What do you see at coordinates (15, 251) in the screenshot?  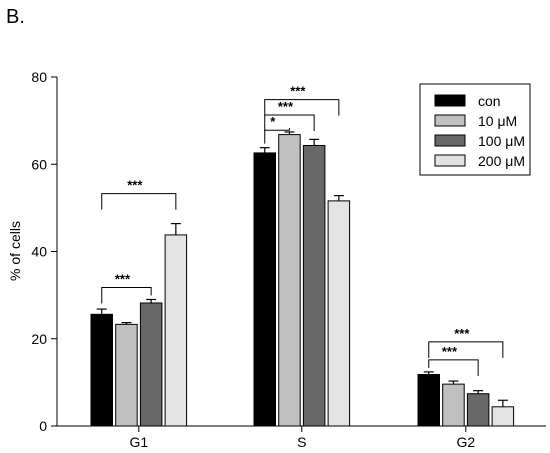 I see `y-axis-label: % of cells` at bounding box center [15, 251].